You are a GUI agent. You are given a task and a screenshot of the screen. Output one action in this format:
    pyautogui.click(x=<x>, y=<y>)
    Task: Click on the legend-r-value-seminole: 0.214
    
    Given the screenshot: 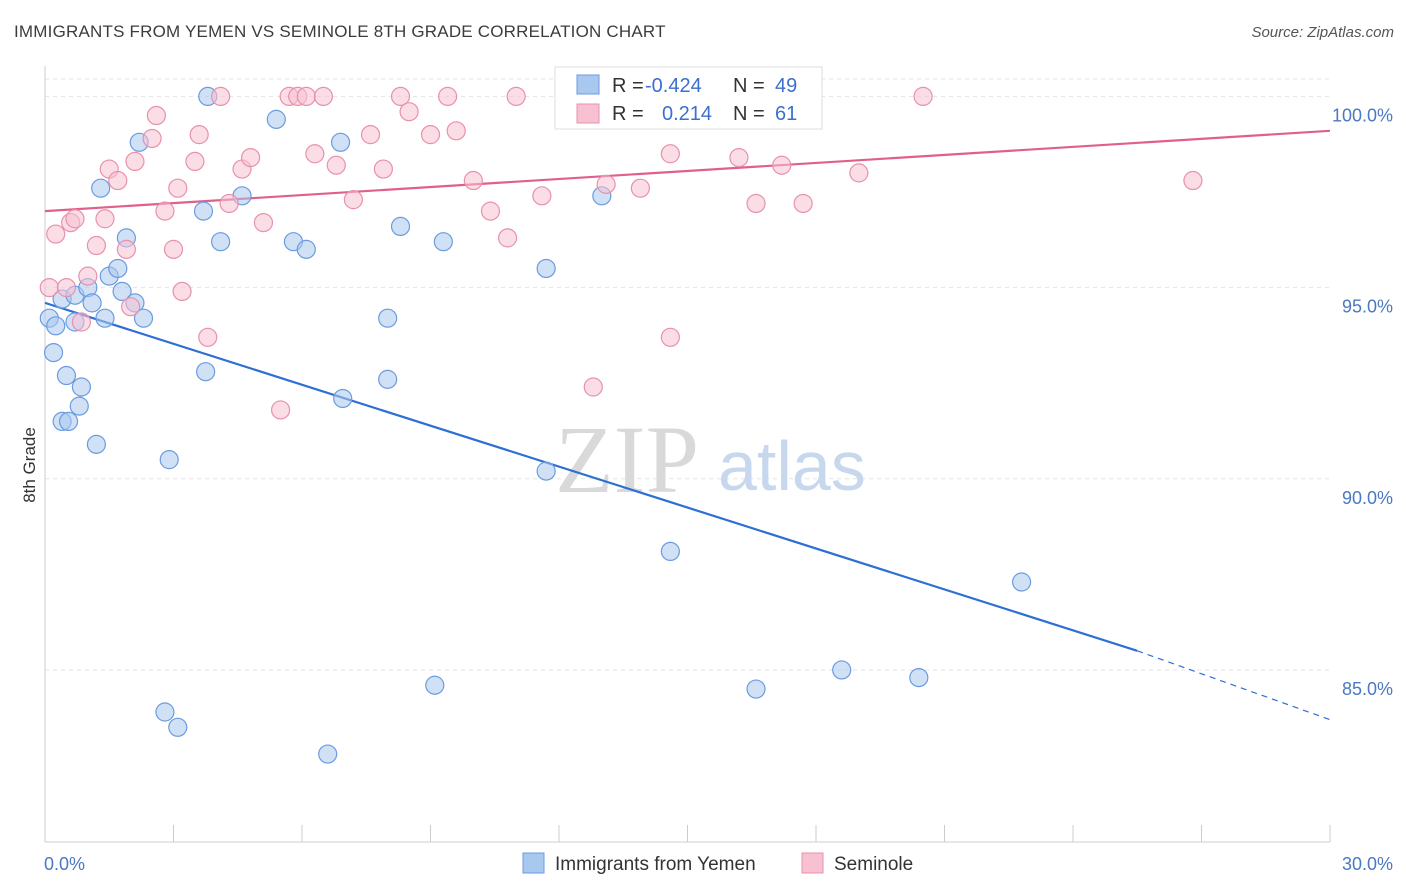 What is the action you would take?
    pyautogui.click(x=687, y=114)
    